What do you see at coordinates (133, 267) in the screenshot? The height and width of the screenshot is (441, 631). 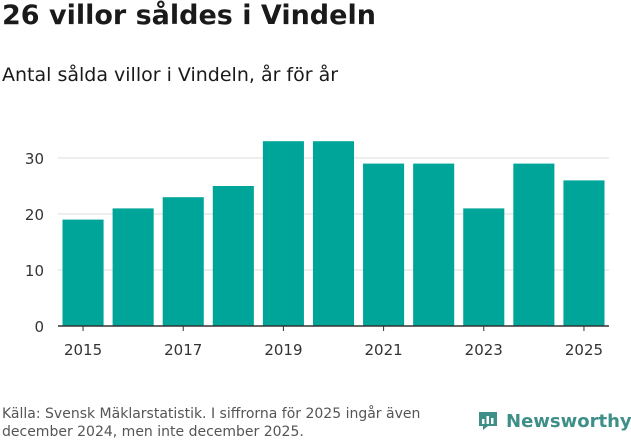 I see `bar-2016` at bounding box center [133, 267].